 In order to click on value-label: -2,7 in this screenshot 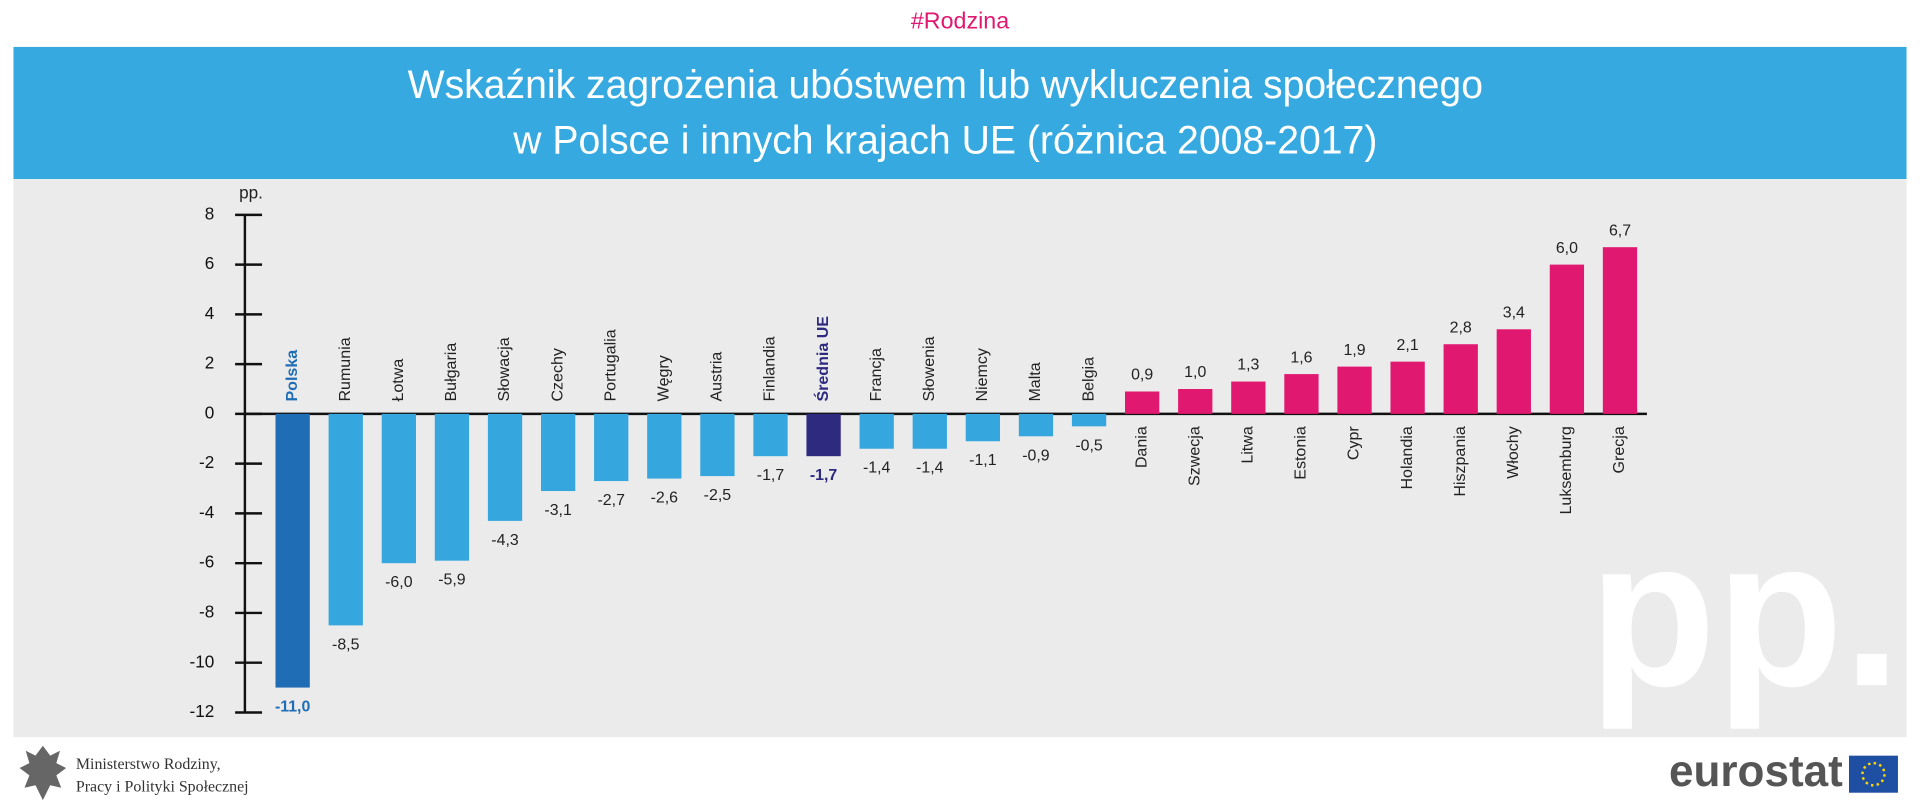, I will do `click(612, 500)`.